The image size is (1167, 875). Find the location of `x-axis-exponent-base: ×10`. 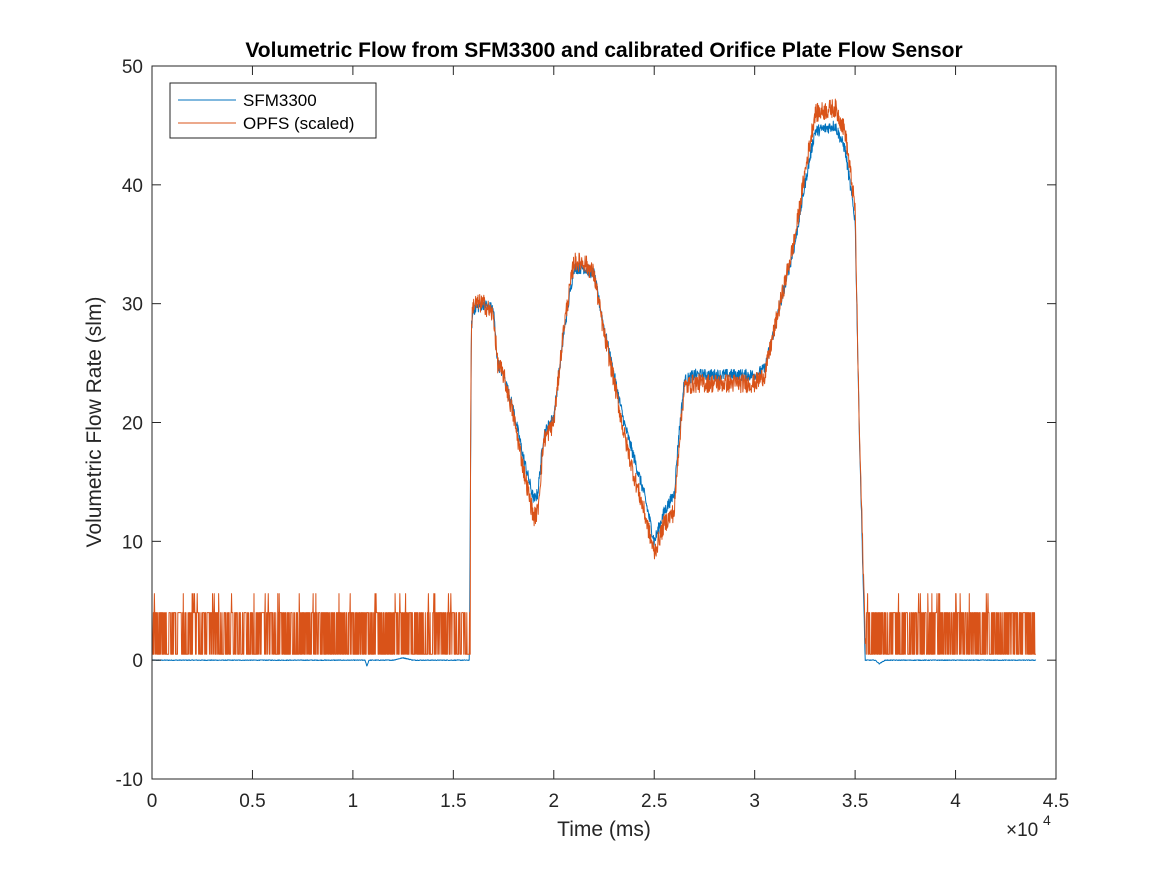

x-axis-exponent-base: ×10 is located at coordinates (1022, 830).